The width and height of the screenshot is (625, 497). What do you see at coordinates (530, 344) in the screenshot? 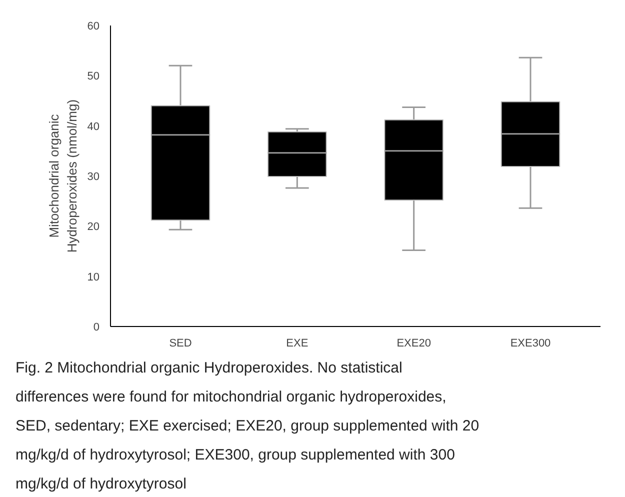
I see `x-tick-label: EXE300` at bounding box center [530, 344].